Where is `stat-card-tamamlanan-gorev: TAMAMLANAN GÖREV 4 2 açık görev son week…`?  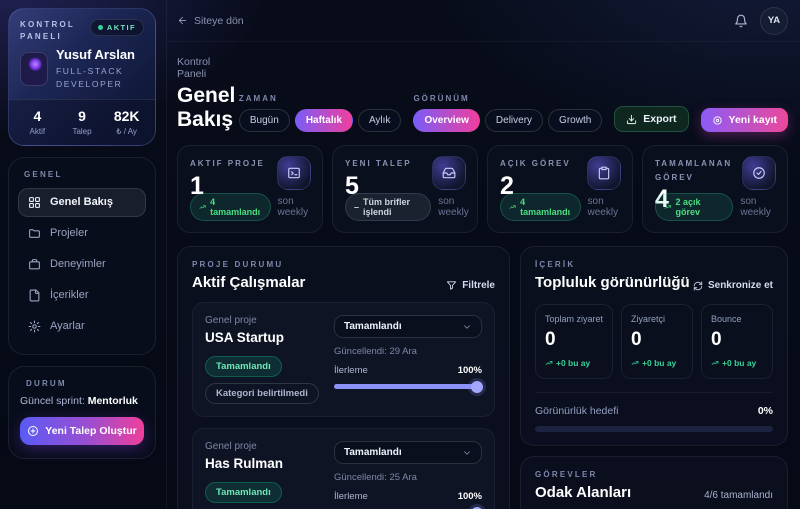 stat-card-tamamlanan-gorev: TAMAMLANAN GÖREV 4 2 açık görev son week… is located at coordinates (715, 189).